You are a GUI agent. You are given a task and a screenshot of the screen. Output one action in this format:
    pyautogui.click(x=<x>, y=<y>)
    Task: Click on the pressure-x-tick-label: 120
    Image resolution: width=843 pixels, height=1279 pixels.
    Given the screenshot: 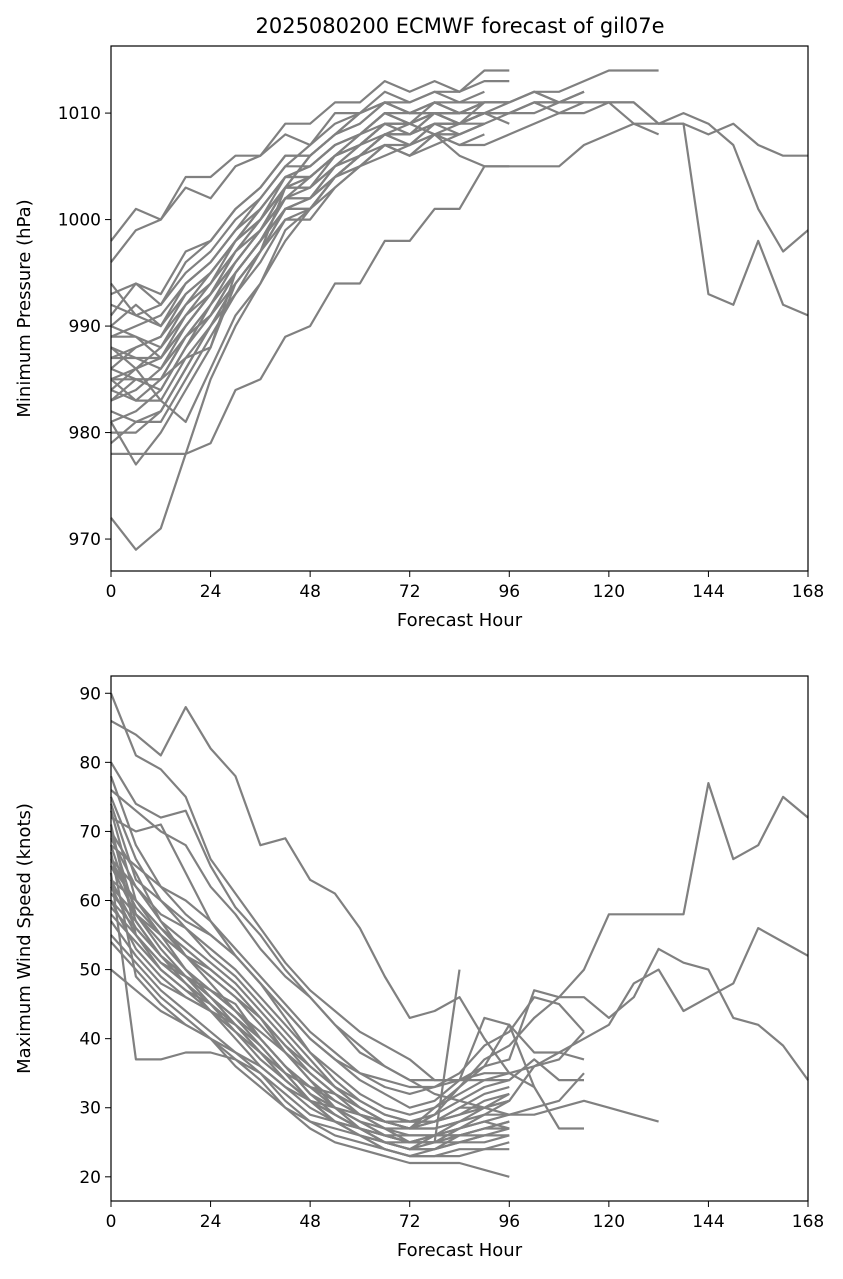 What is the action you would take?
    pyautogui.click(x=609, y=592)
    